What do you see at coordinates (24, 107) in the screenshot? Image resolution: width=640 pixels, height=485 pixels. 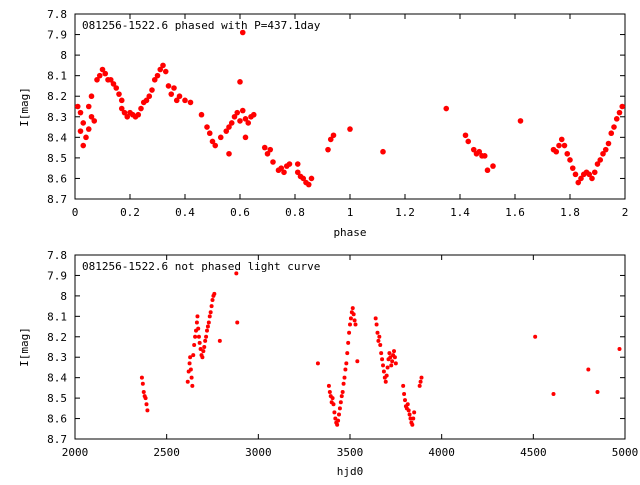 I see `phased-y-axis-label: I[mag]` at bounding box center [24, 107].